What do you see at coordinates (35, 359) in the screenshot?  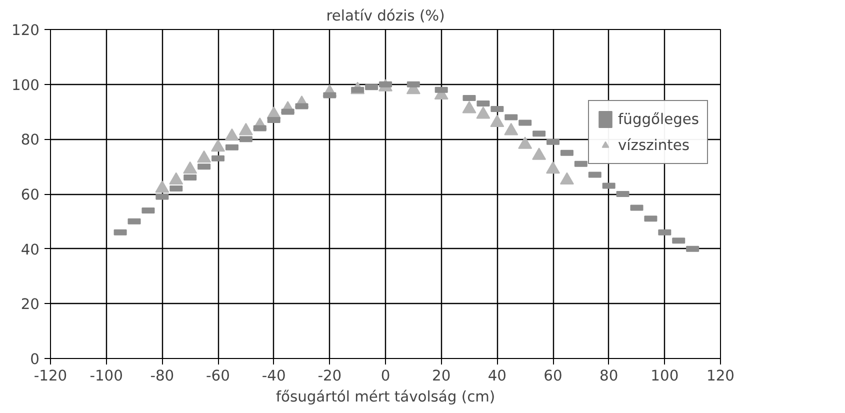 I see `y-tick-label: 0` at bounding box center [35, 359].